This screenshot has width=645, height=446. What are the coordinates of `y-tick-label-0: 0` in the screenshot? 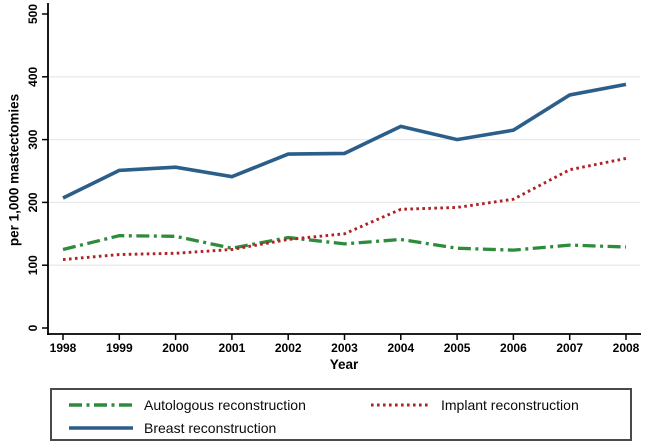 It's located at (33, 327).